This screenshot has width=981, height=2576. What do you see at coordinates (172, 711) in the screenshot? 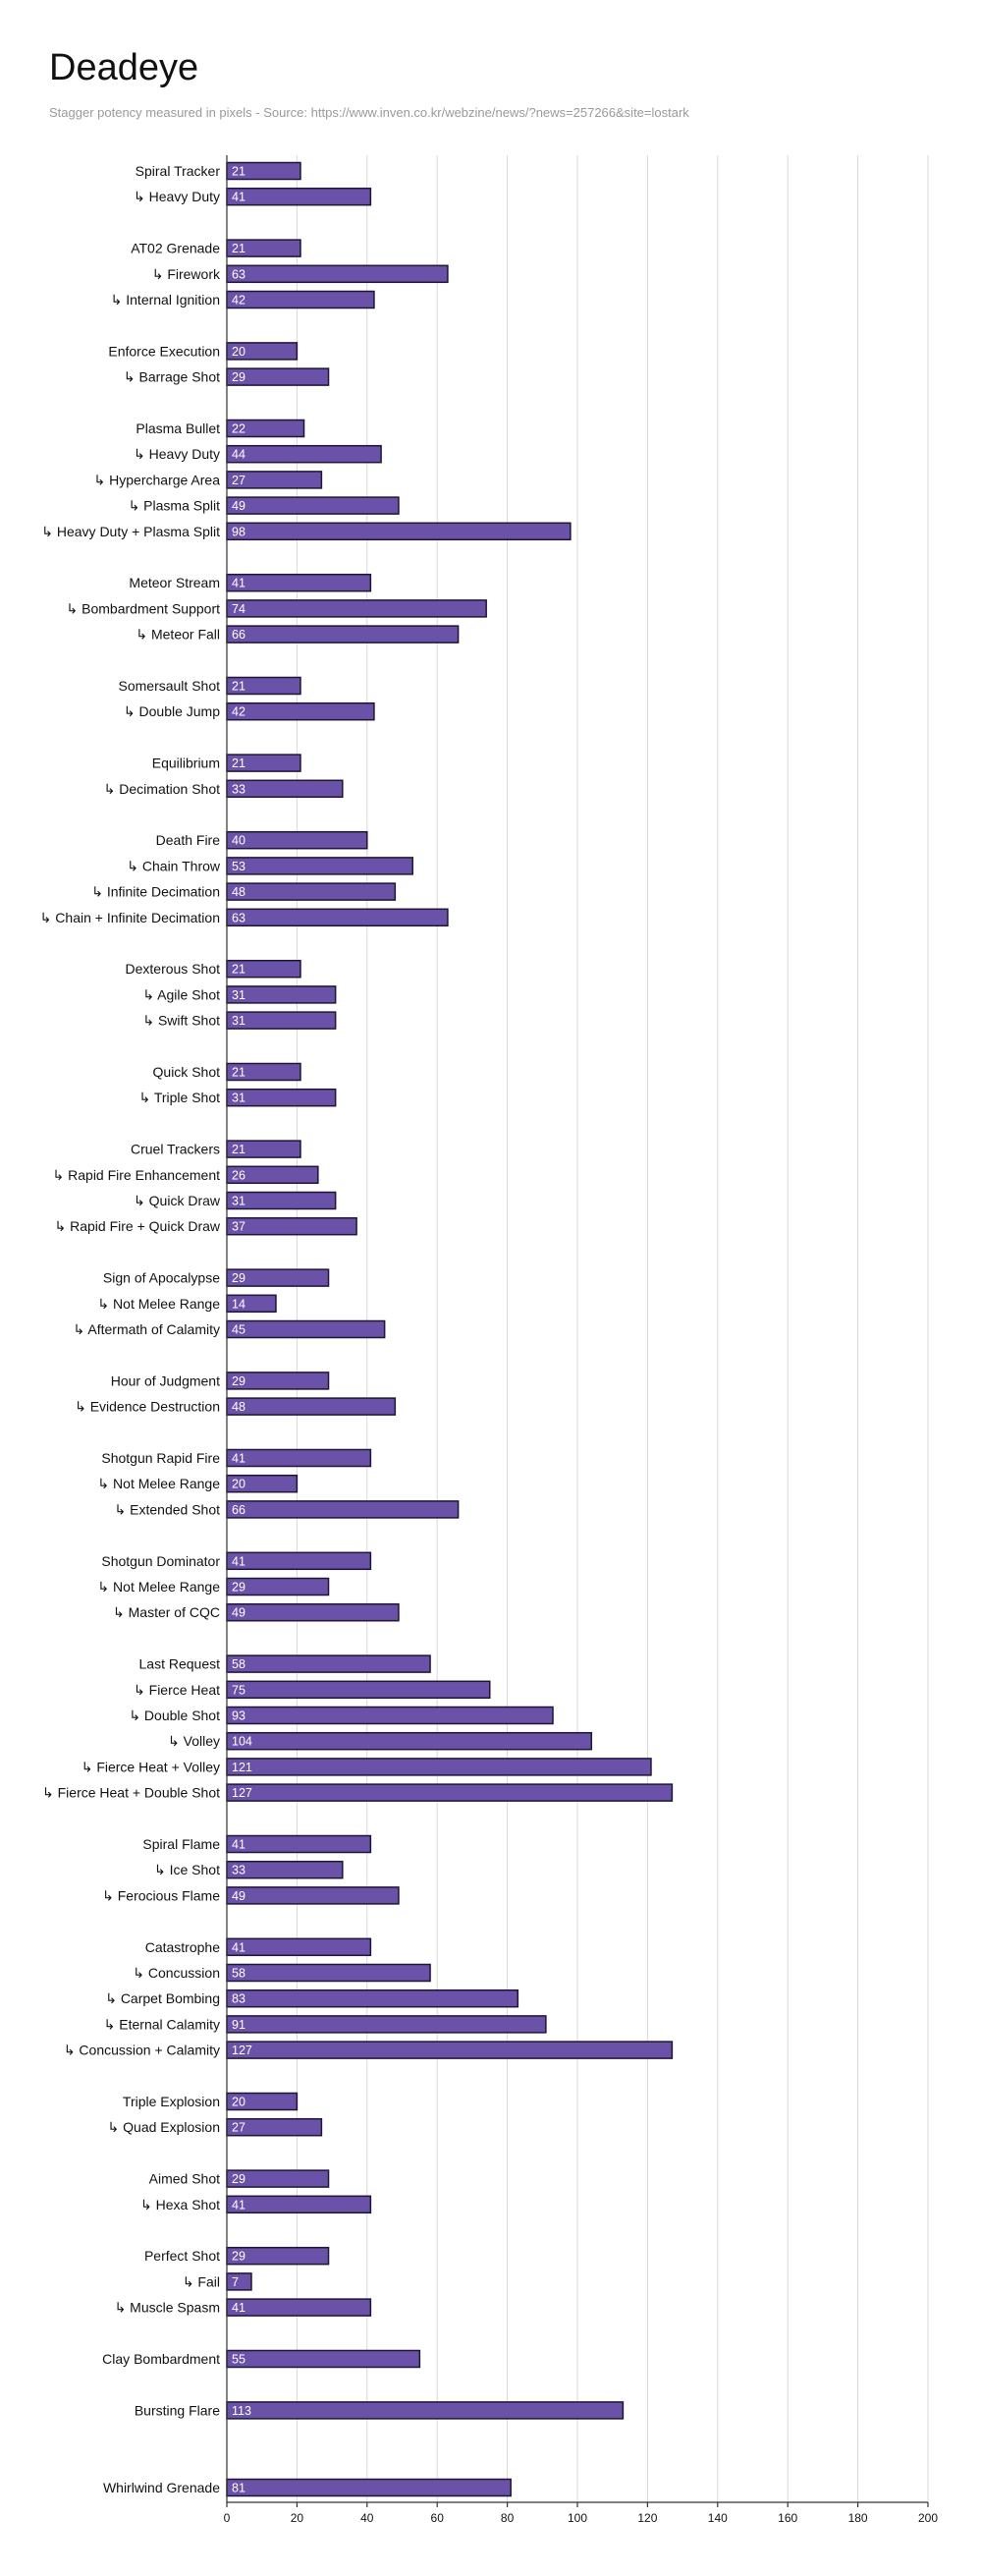
I see `category-label: ↳ Double Jump` at bounding box center [172, 711].